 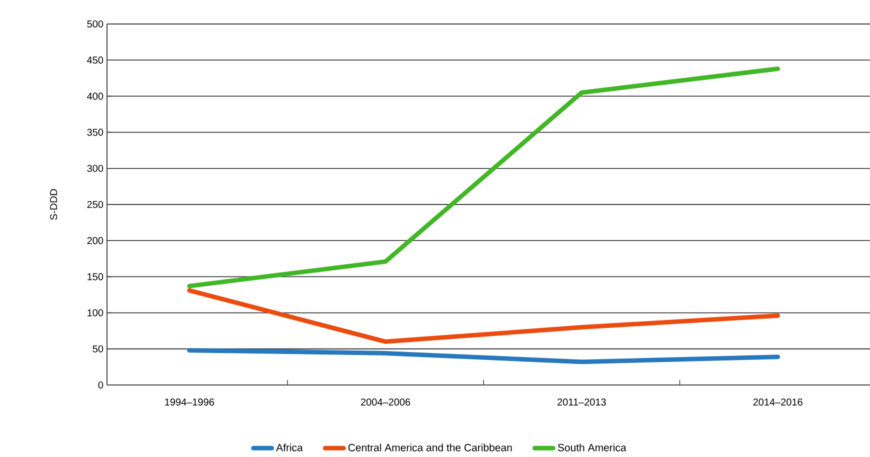 I want to click on legend-label: Central America and the Caribbean, so click(x=430, y=448).